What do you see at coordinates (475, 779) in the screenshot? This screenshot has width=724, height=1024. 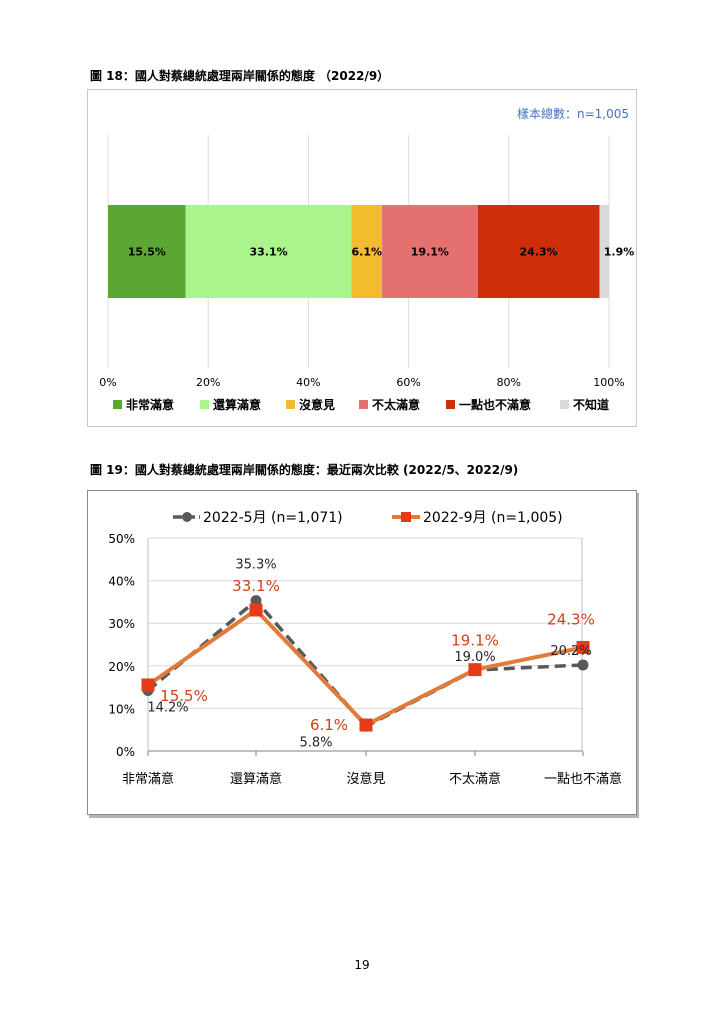 I see `x-tick-label: 不太滿意` at bounding box center [475, 779].